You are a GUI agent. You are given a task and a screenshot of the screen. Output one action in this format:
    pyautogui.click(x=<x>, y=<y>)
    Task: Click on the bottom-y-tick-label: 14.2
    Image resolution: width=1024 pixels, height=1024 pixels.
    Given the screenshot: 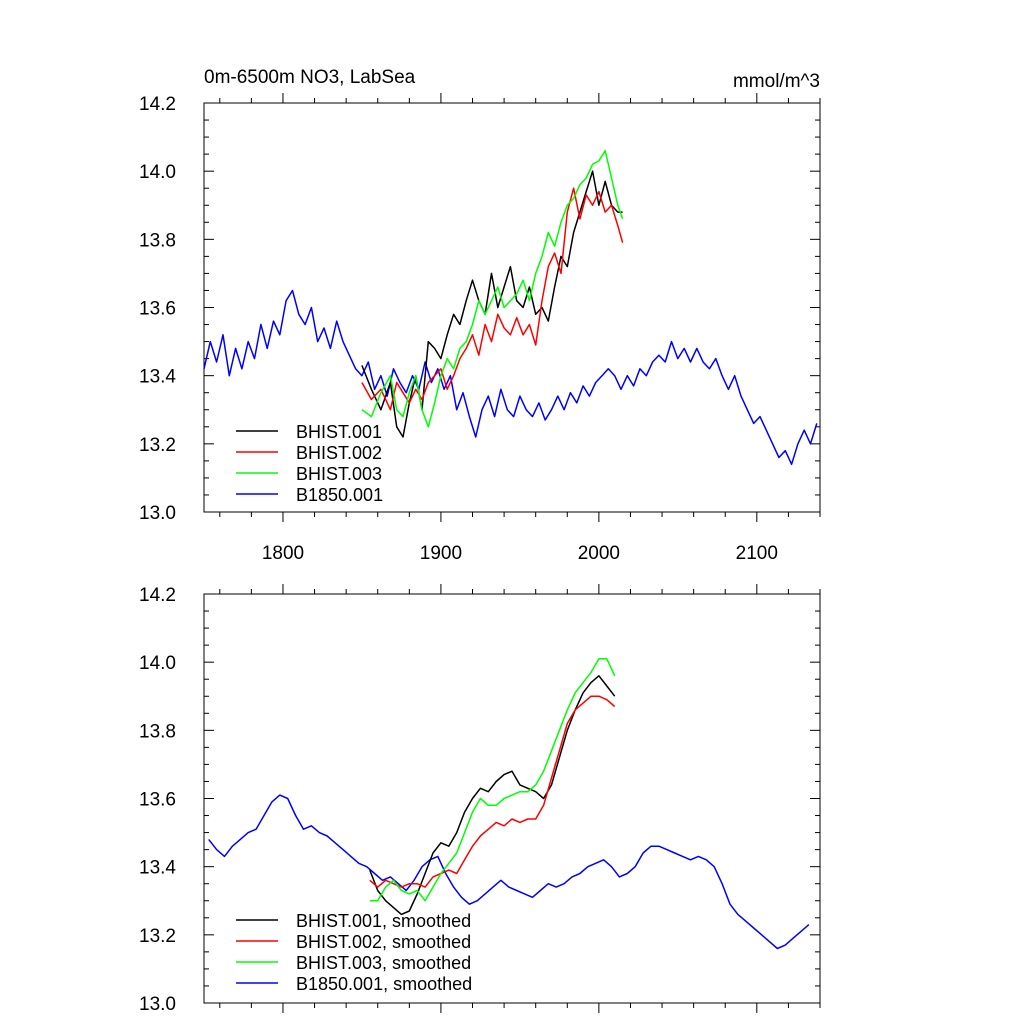 What is the action you would take?
    pyautogui.click(x=157, y=595)
    